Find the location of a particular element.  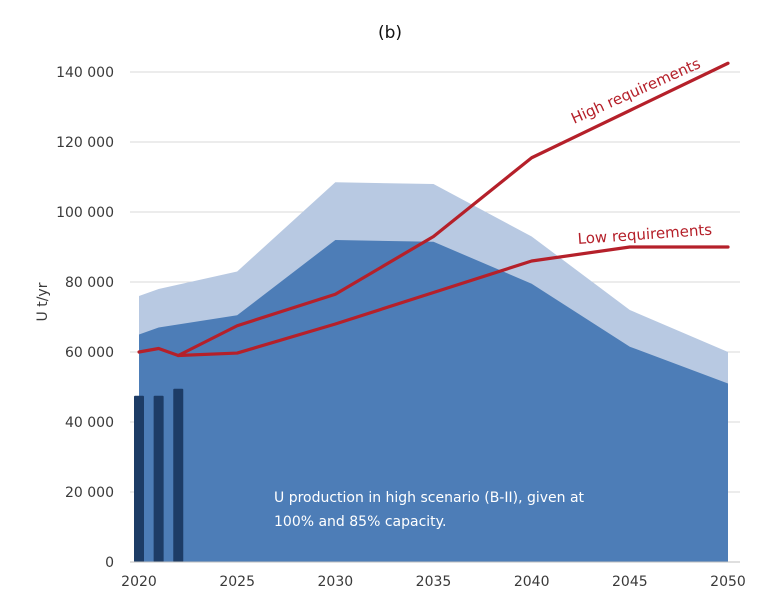

annotation-line-2: 100% and 85% capacity. is located at coordinates (360, 522).